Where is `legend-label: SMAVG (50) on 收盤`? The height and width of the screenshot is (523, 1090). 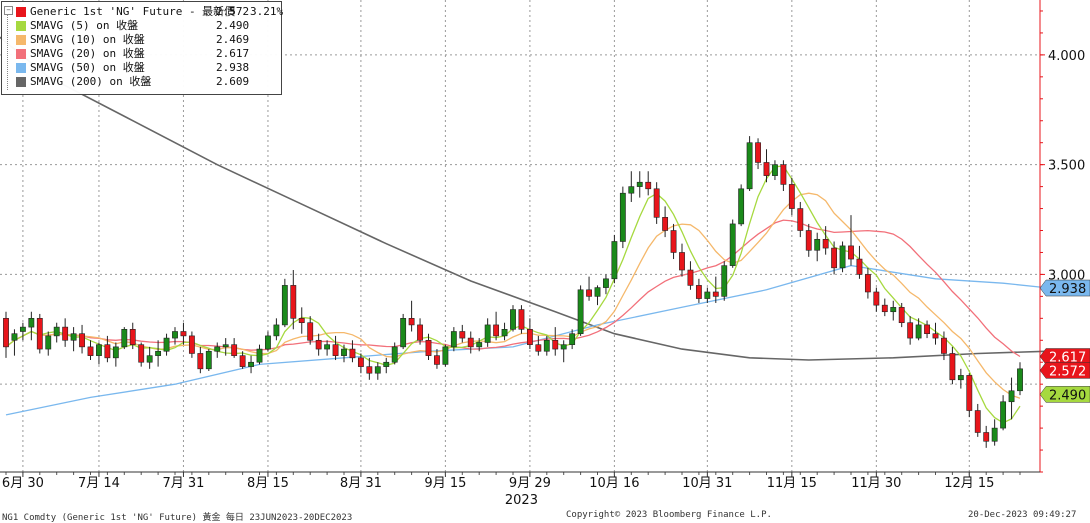
legend-label: SMAVG (50) on 收盤 is located at coordinates (87, 67).